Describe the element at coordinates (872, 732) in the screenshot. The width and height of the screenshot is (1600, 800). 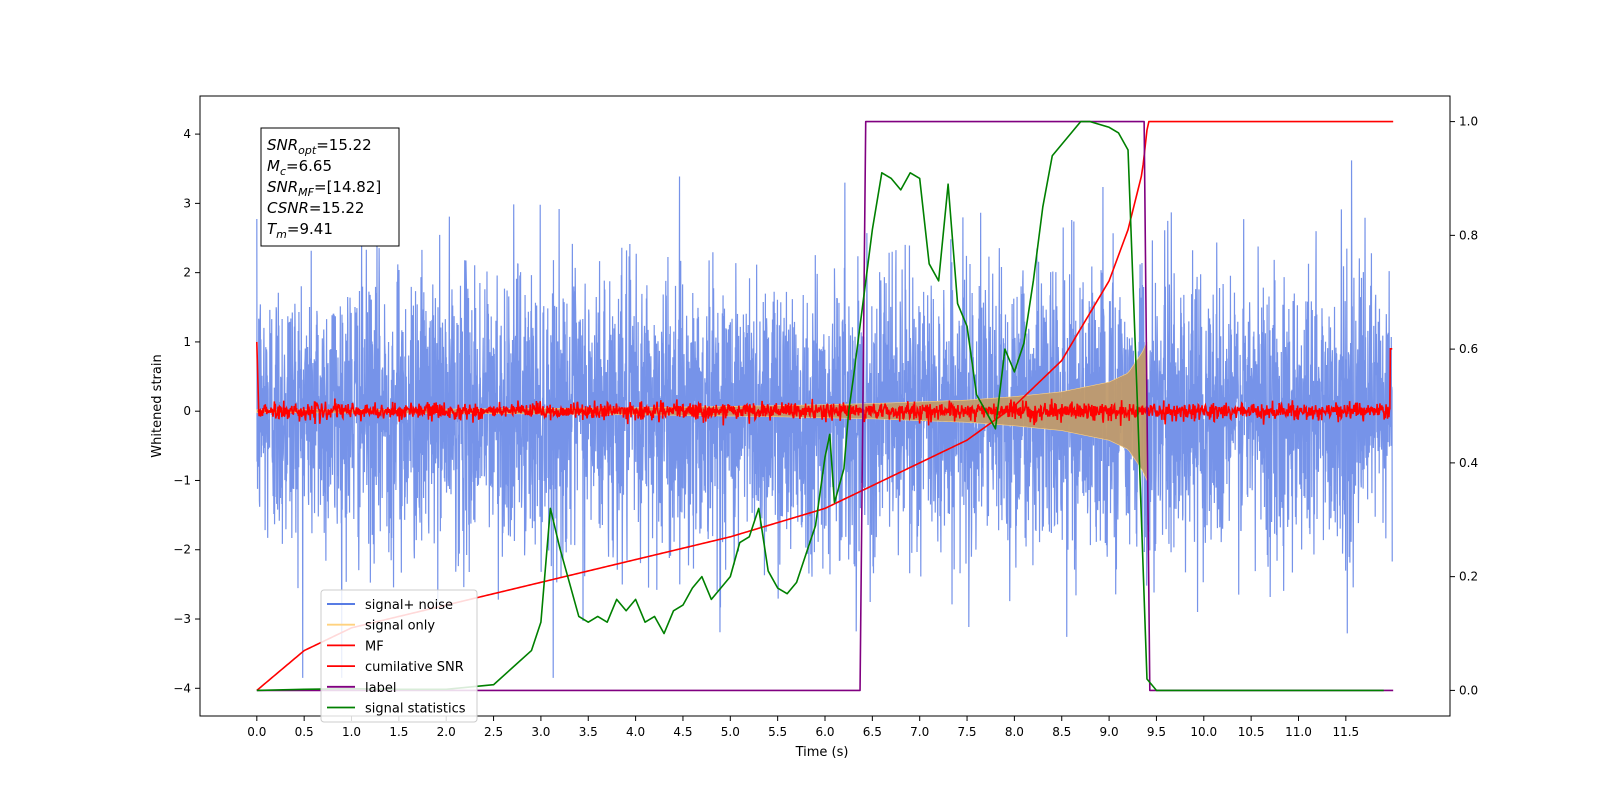
I see `x-tick-label: 6.5` at that location.